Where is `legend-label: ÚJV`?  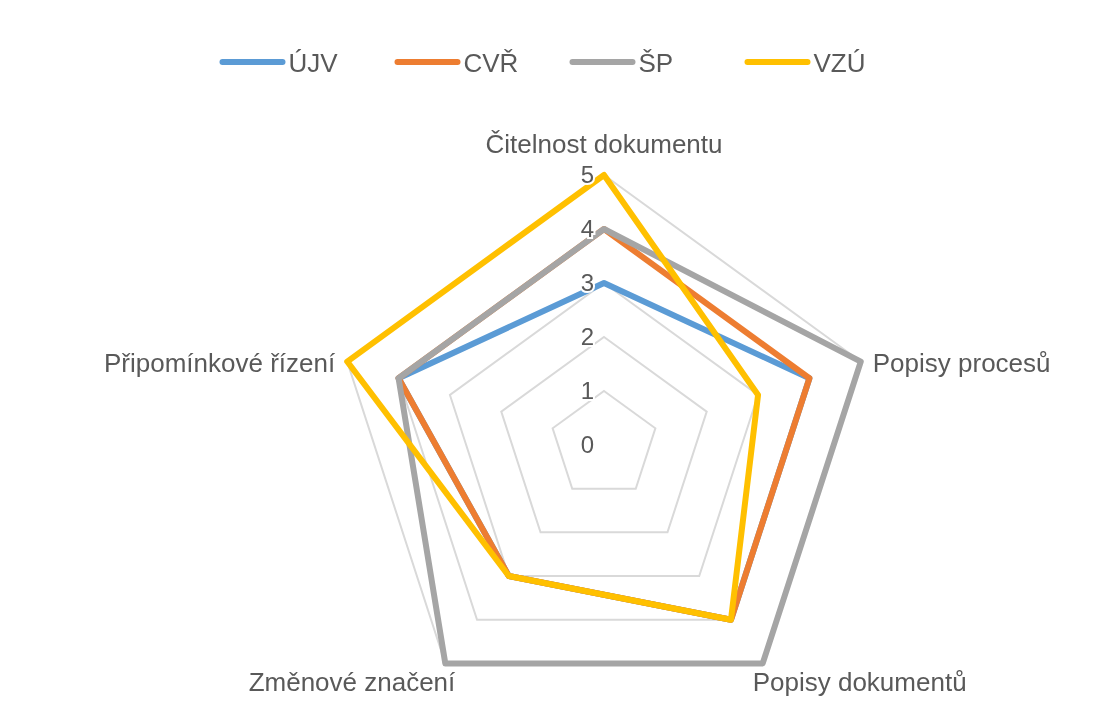 legend-label: ÚJV is located at coordinates (313, 63).